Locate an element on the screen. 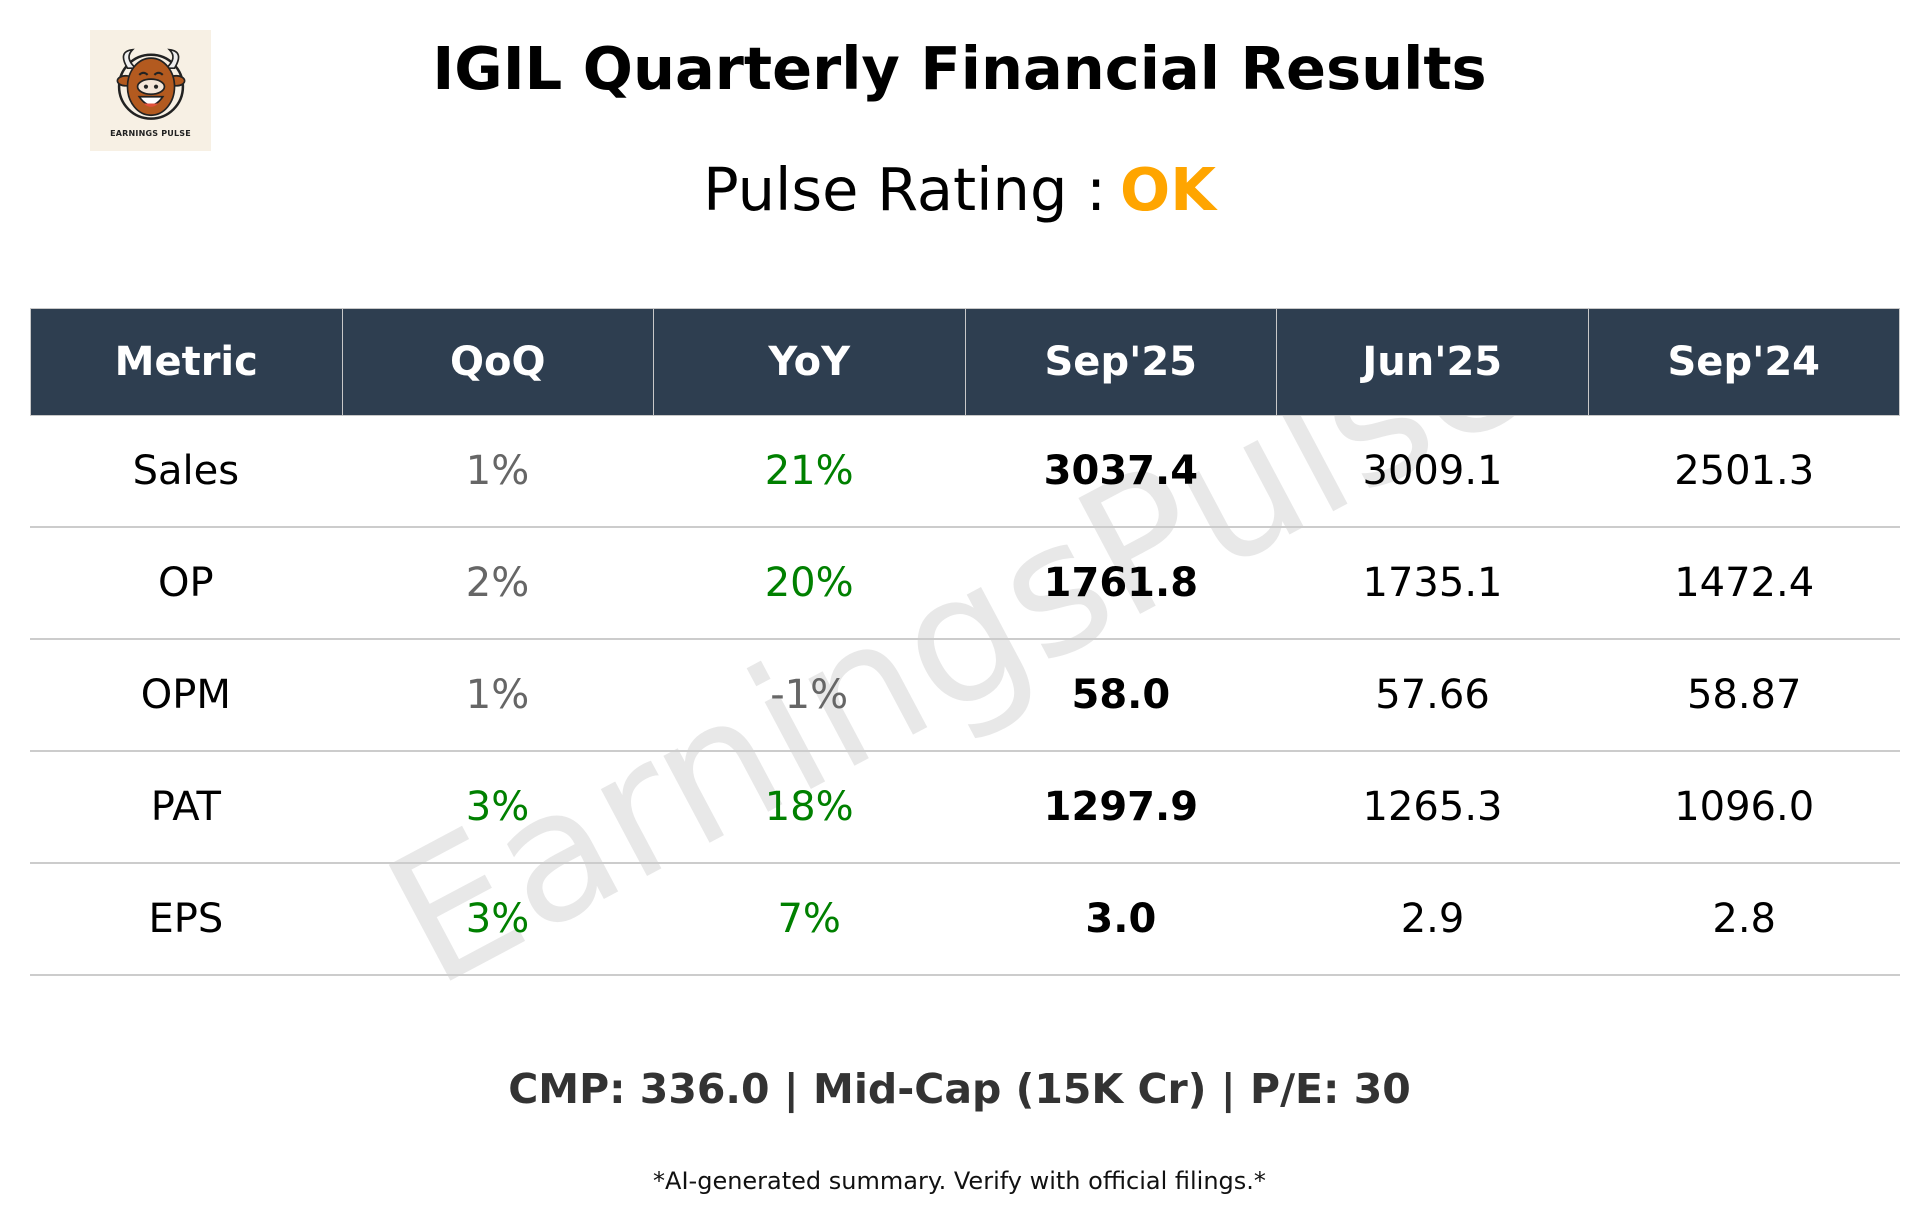  cell-qoq: 2% is located at coordinates (497, 583).